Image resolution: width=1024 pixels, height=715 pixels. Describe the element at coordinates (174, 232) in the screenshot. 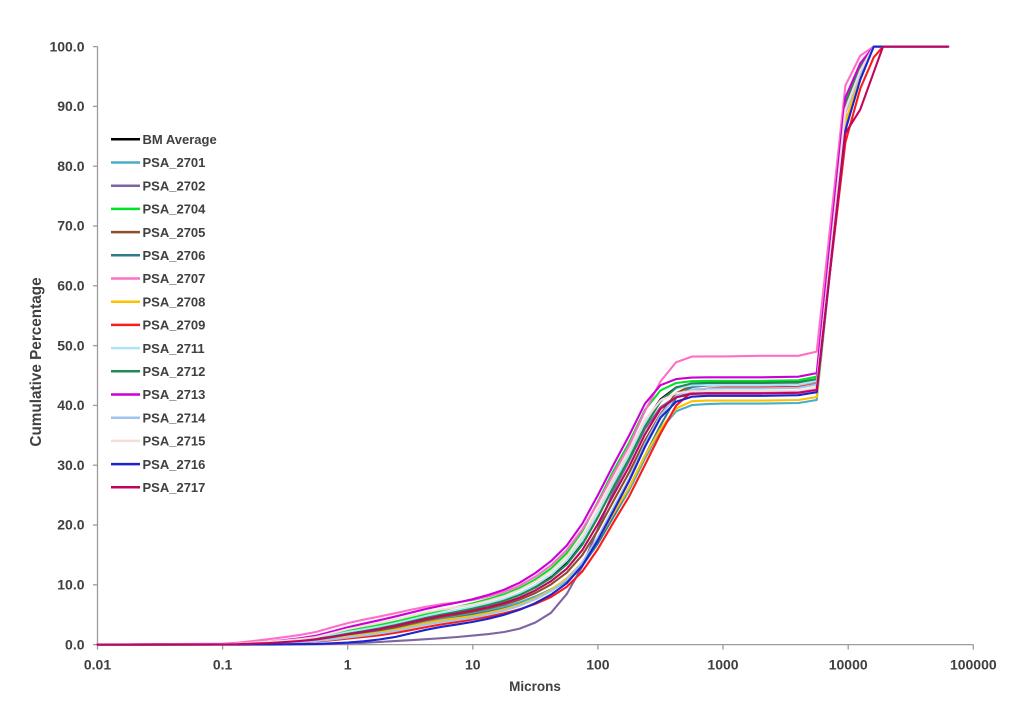

I see `svg-text: PSA_2705` at that location.